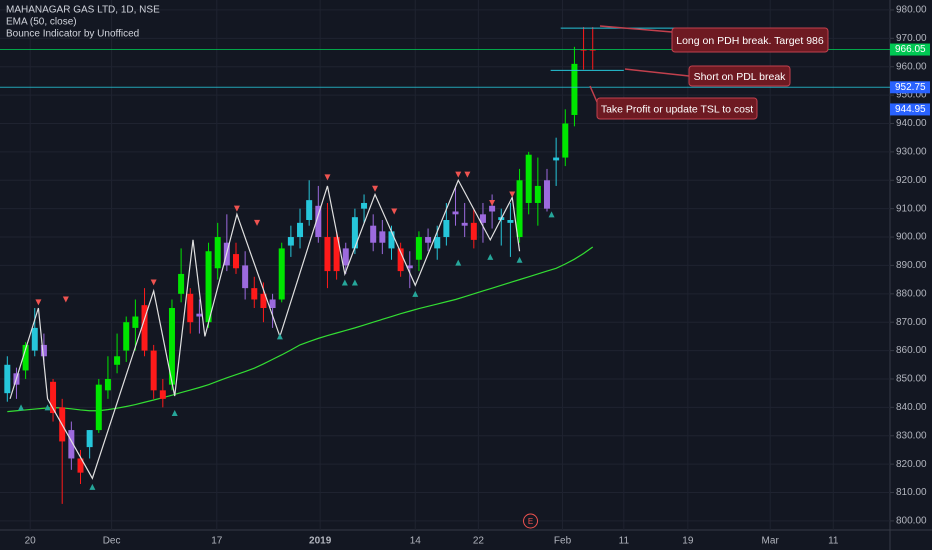 This screenshot has height=550, width=932. I want to click on y-tick-label: 870.00, so click(911, 322).